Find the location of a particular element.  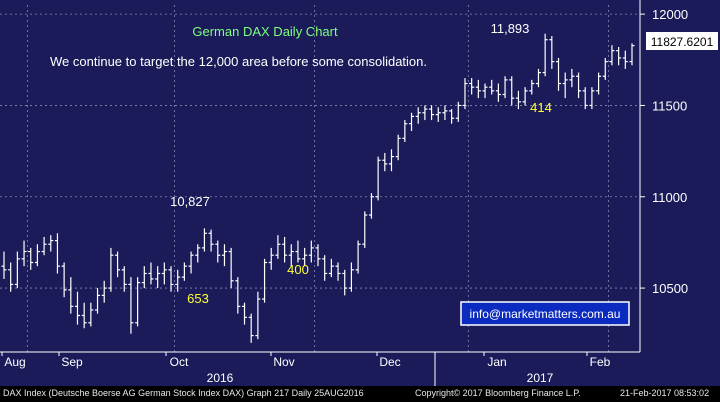

last-price-label: 11827.6201 is located at coordinates (682, 42).